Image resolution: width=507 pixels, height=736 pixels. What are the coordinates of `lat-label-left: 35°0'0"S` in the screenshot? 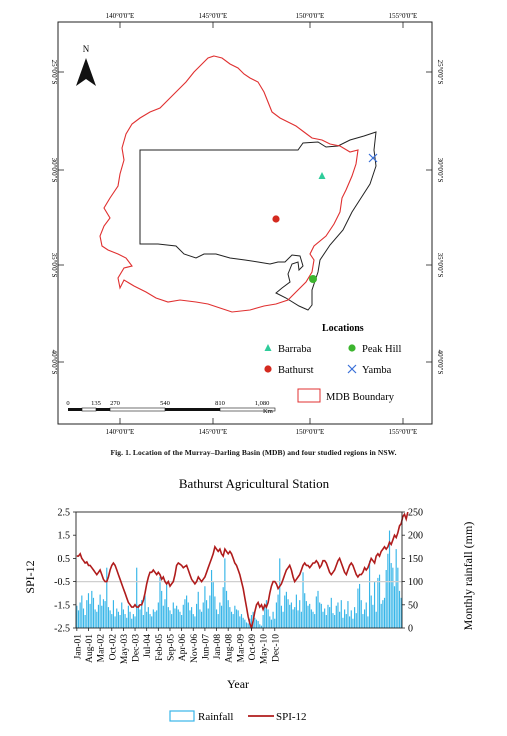 It's located at (54, 265).